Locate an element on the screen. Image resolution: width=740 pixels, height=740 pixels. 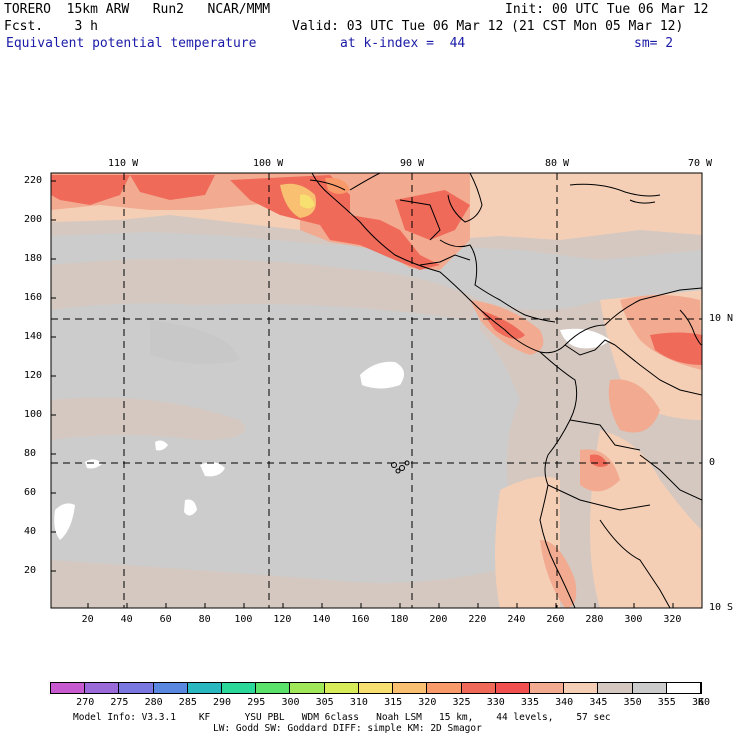
field-red-venezuela is located at coordinates (676, 348).